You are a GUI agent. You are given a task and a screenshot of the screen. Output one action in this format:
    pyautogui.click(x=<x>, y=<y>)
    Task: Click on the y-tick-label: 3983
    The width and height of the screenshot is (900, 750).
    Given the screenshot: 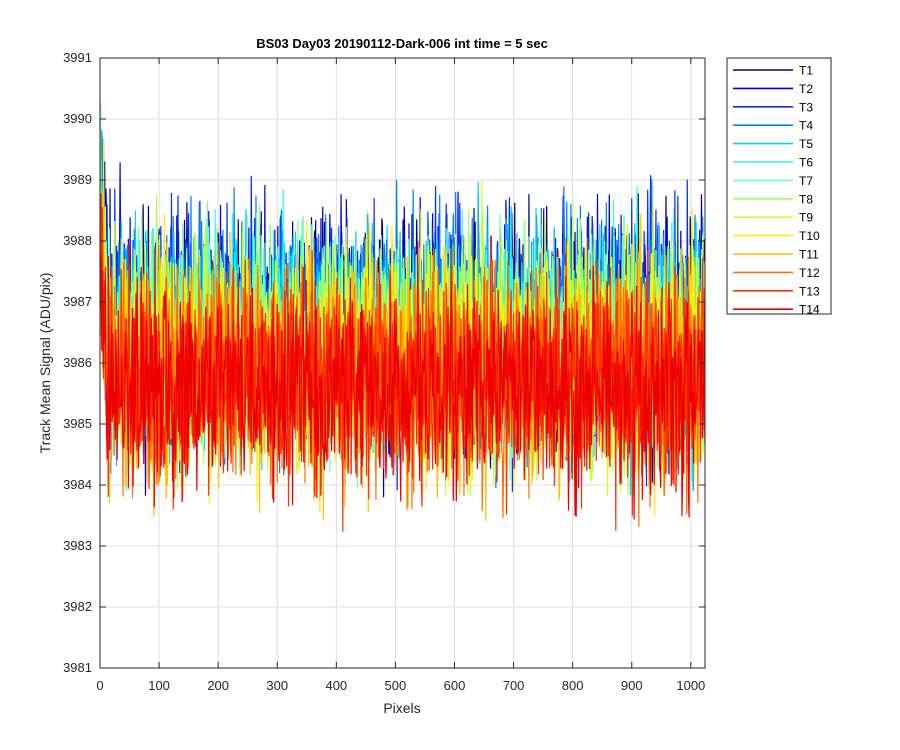 What is the action you would take?
    pyautogui.click(x=77, y=545)
    